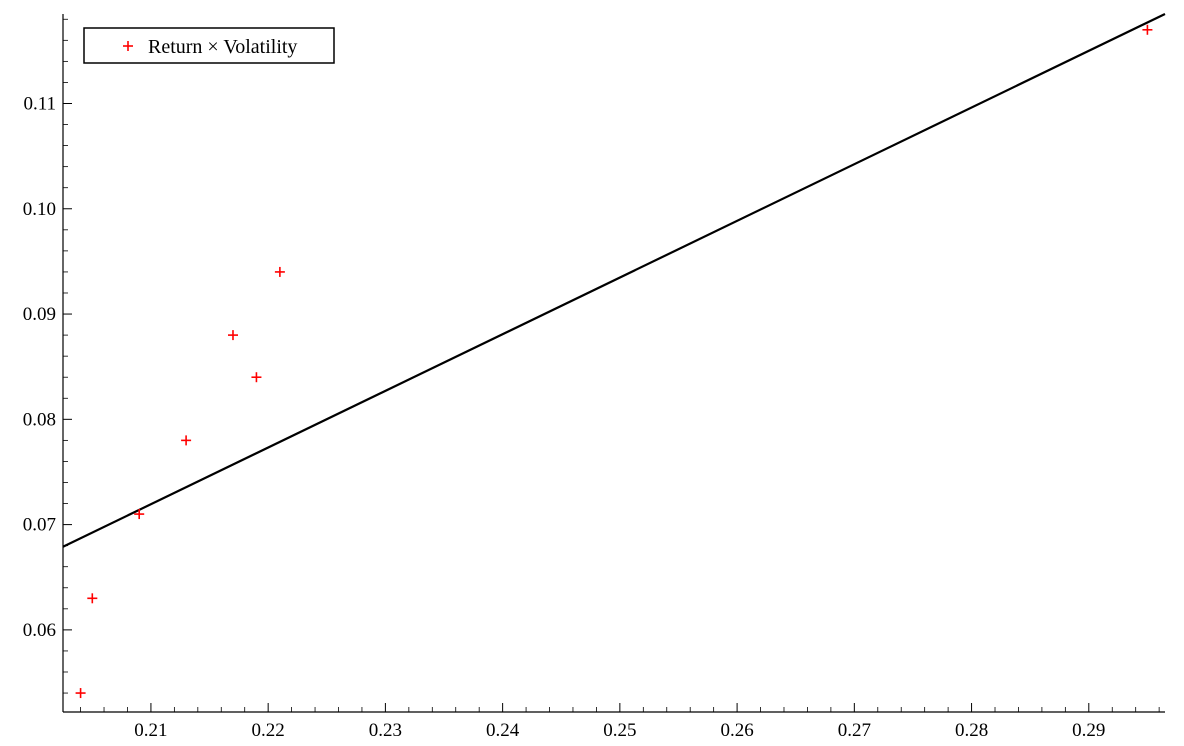  What do you see at coordinates (503, 730) in the screenshot?
I see `x-tick-label: 0.24` at bounding box center [503, 730].